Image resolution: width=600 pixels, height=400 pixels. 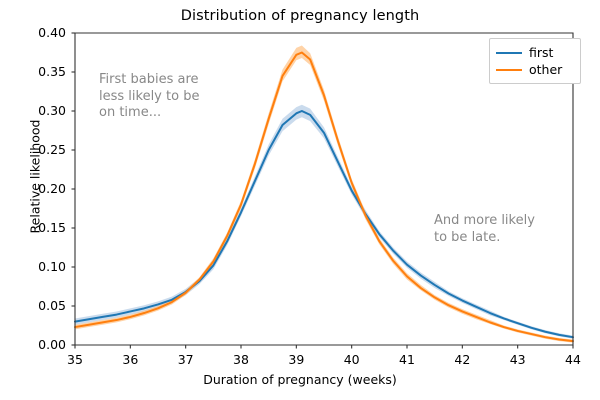 What do you see at coordinates (296, 359) in the screenshot?
I see `x-tick-label: 39` at bounding box center [296, 359].